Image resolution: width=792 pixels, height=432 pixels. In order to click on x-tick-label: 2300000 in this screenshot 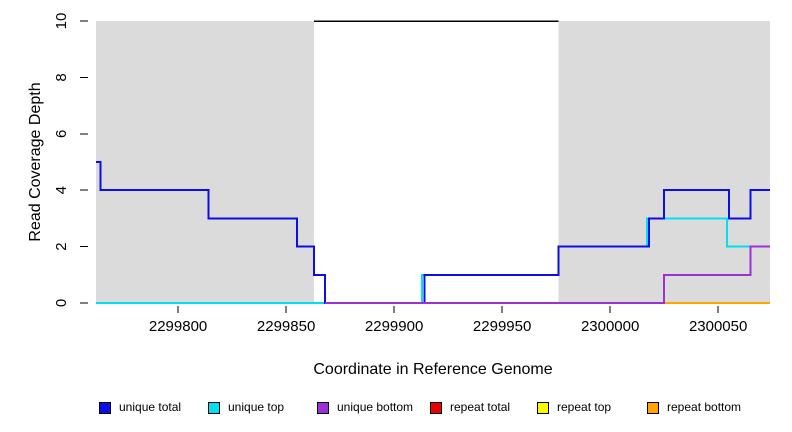, I will do `click(610, 326)`.